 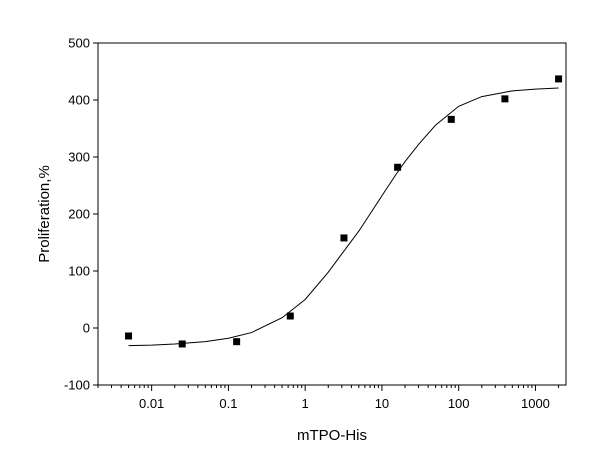 I want to click on x-tick-label: 100, so click(x=459, y=403).